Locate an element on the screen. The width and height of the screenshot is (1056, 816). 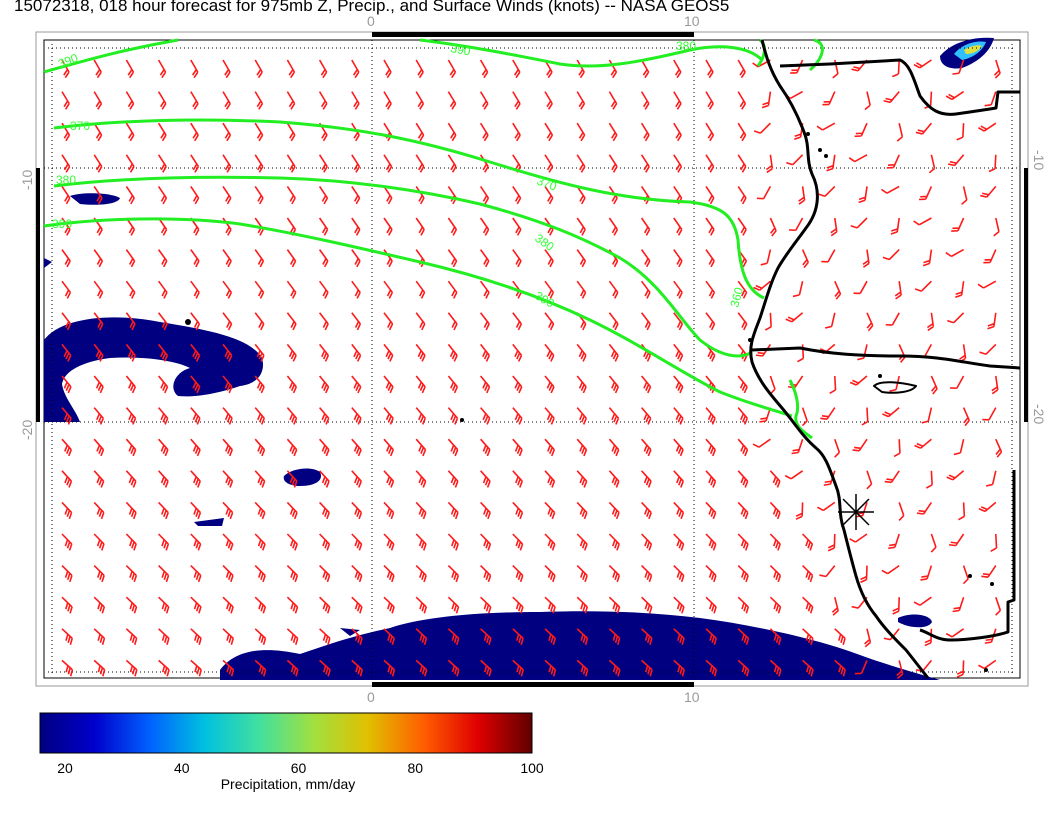
lat-label-left-neg10: -10 is located at coordinates (27, 180).